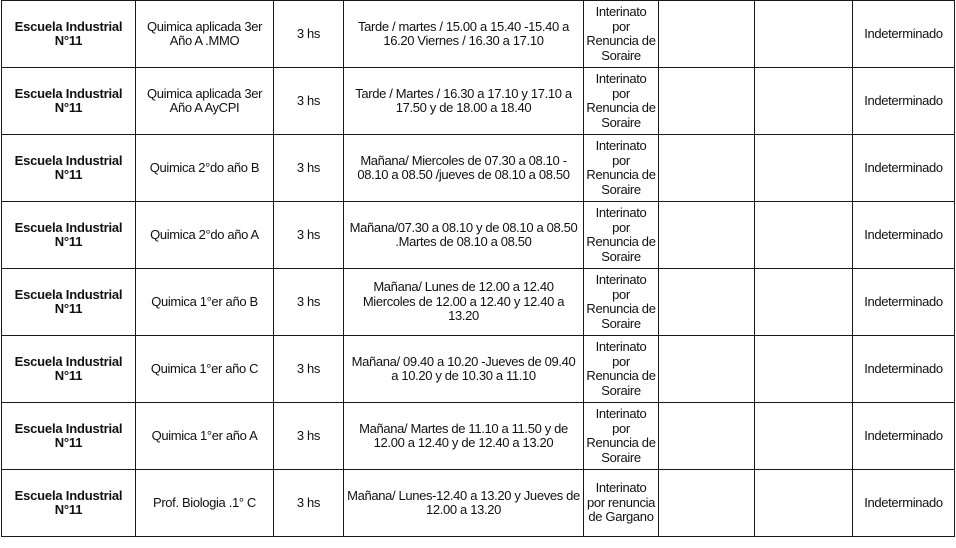  What do you see at coordinates (204, 369) in the screenshot?
I see `subject-cell: Quimica 1°er año C` at bounding box center [204, 369].